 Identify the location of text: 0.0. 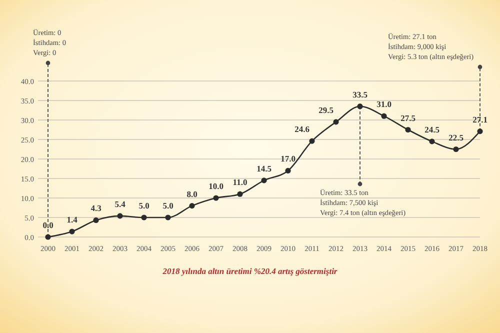
(48, 225).